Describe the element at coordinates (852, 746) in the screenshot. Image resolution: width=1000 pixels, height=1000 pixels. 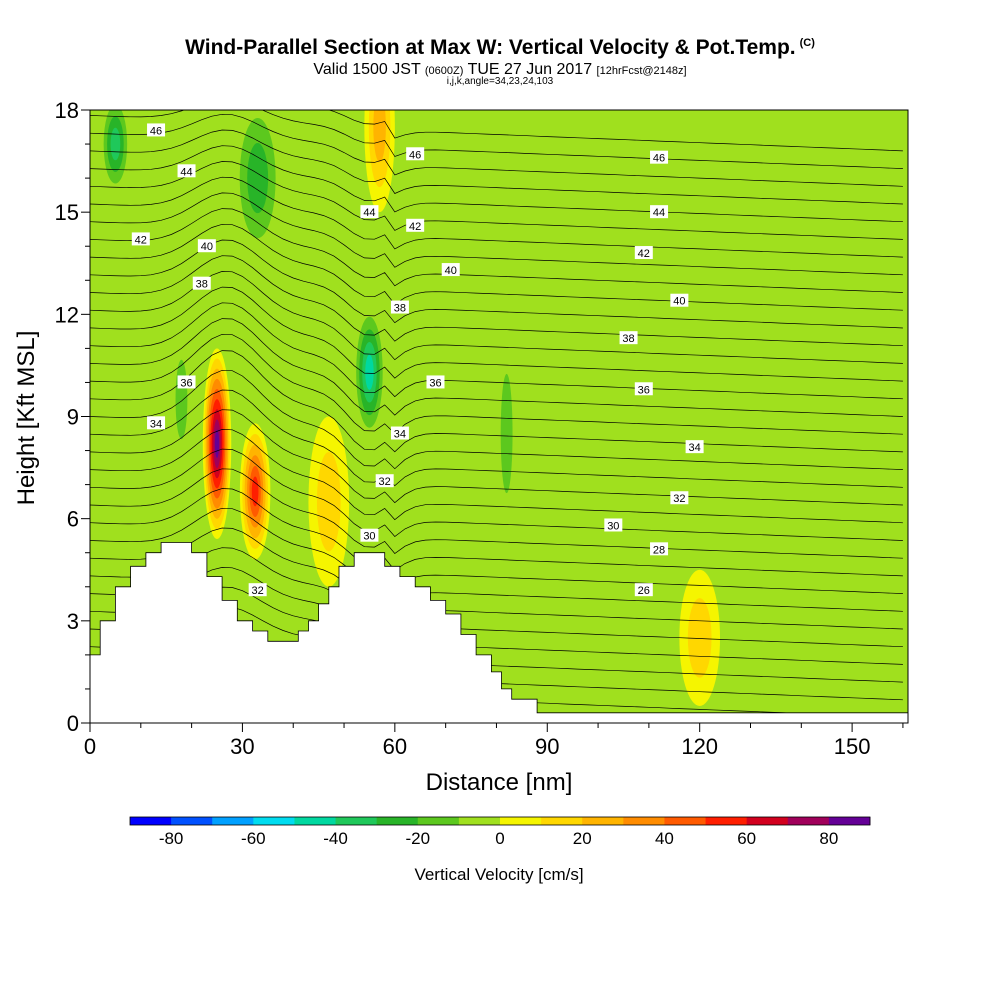
I see `x-tick-label: 150` at that location.